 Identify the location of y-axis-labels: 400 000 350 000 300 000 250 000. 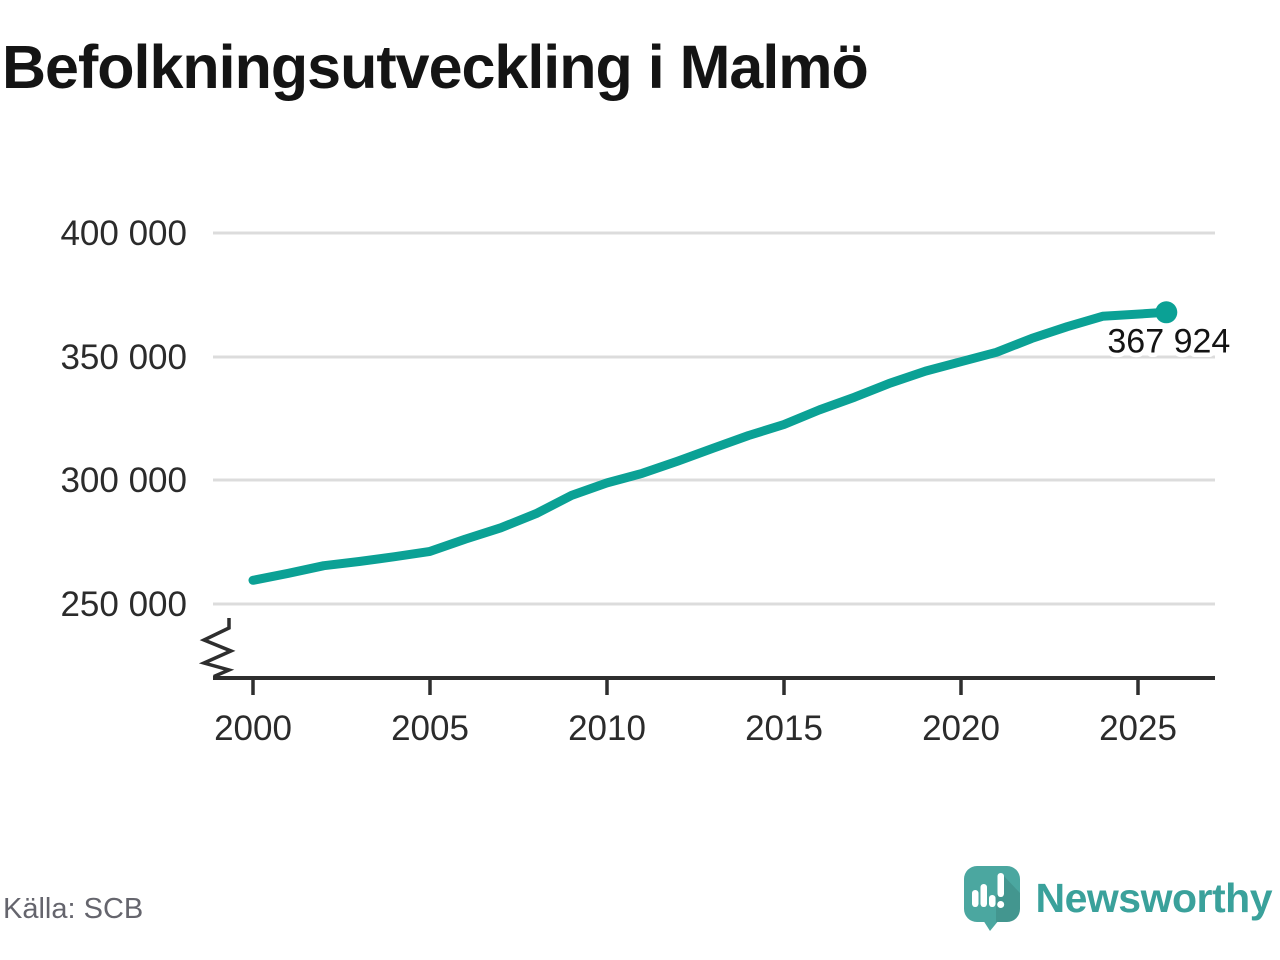
(123, 419).